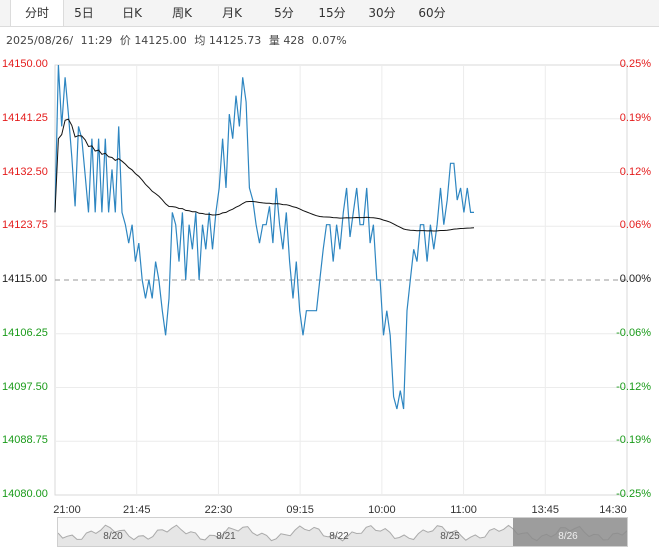 The image size is (659, 549). Describe the element at coordinates (300, 510) in the screenshot. I see `x-tick: 09:15` at that location.